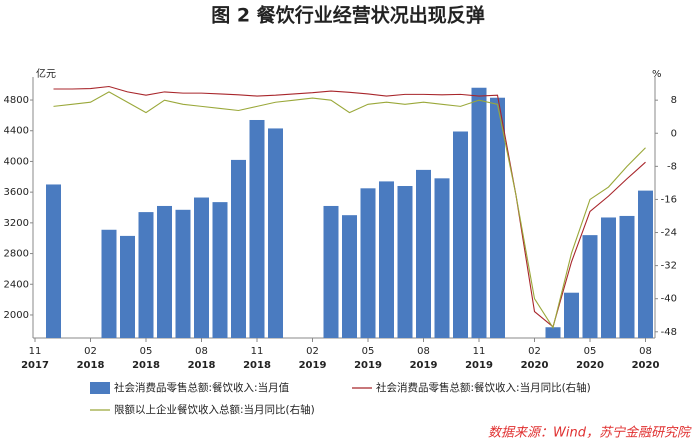 Image resolution: width=696 pixels, height=446 pixels. Describe the element at coordinates (669, 332) in the screenshot. I see `y2-tick-label: -48` at that location.